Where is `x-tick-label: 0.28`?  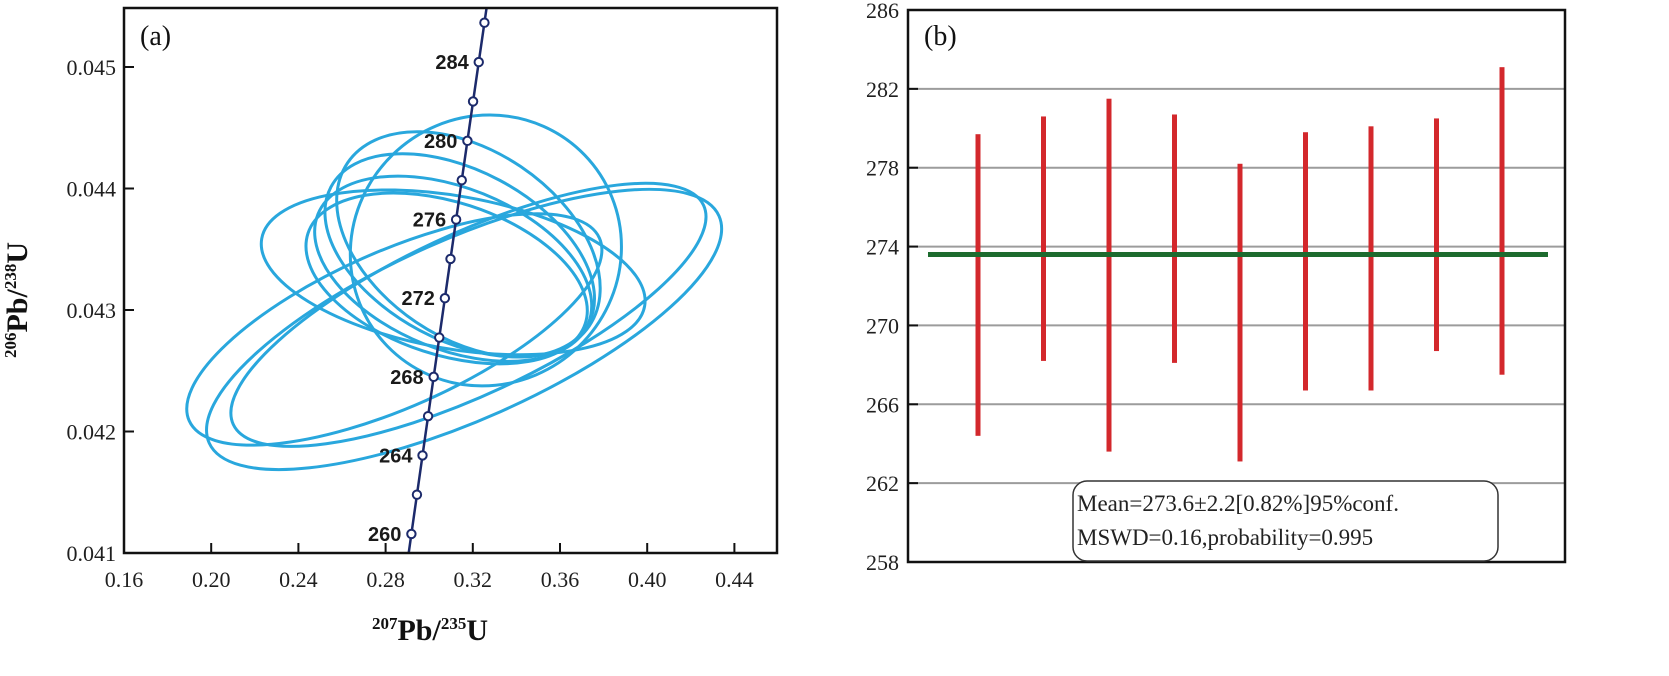 x-tick-label: 0.28 is located at coordinates (385, 579).